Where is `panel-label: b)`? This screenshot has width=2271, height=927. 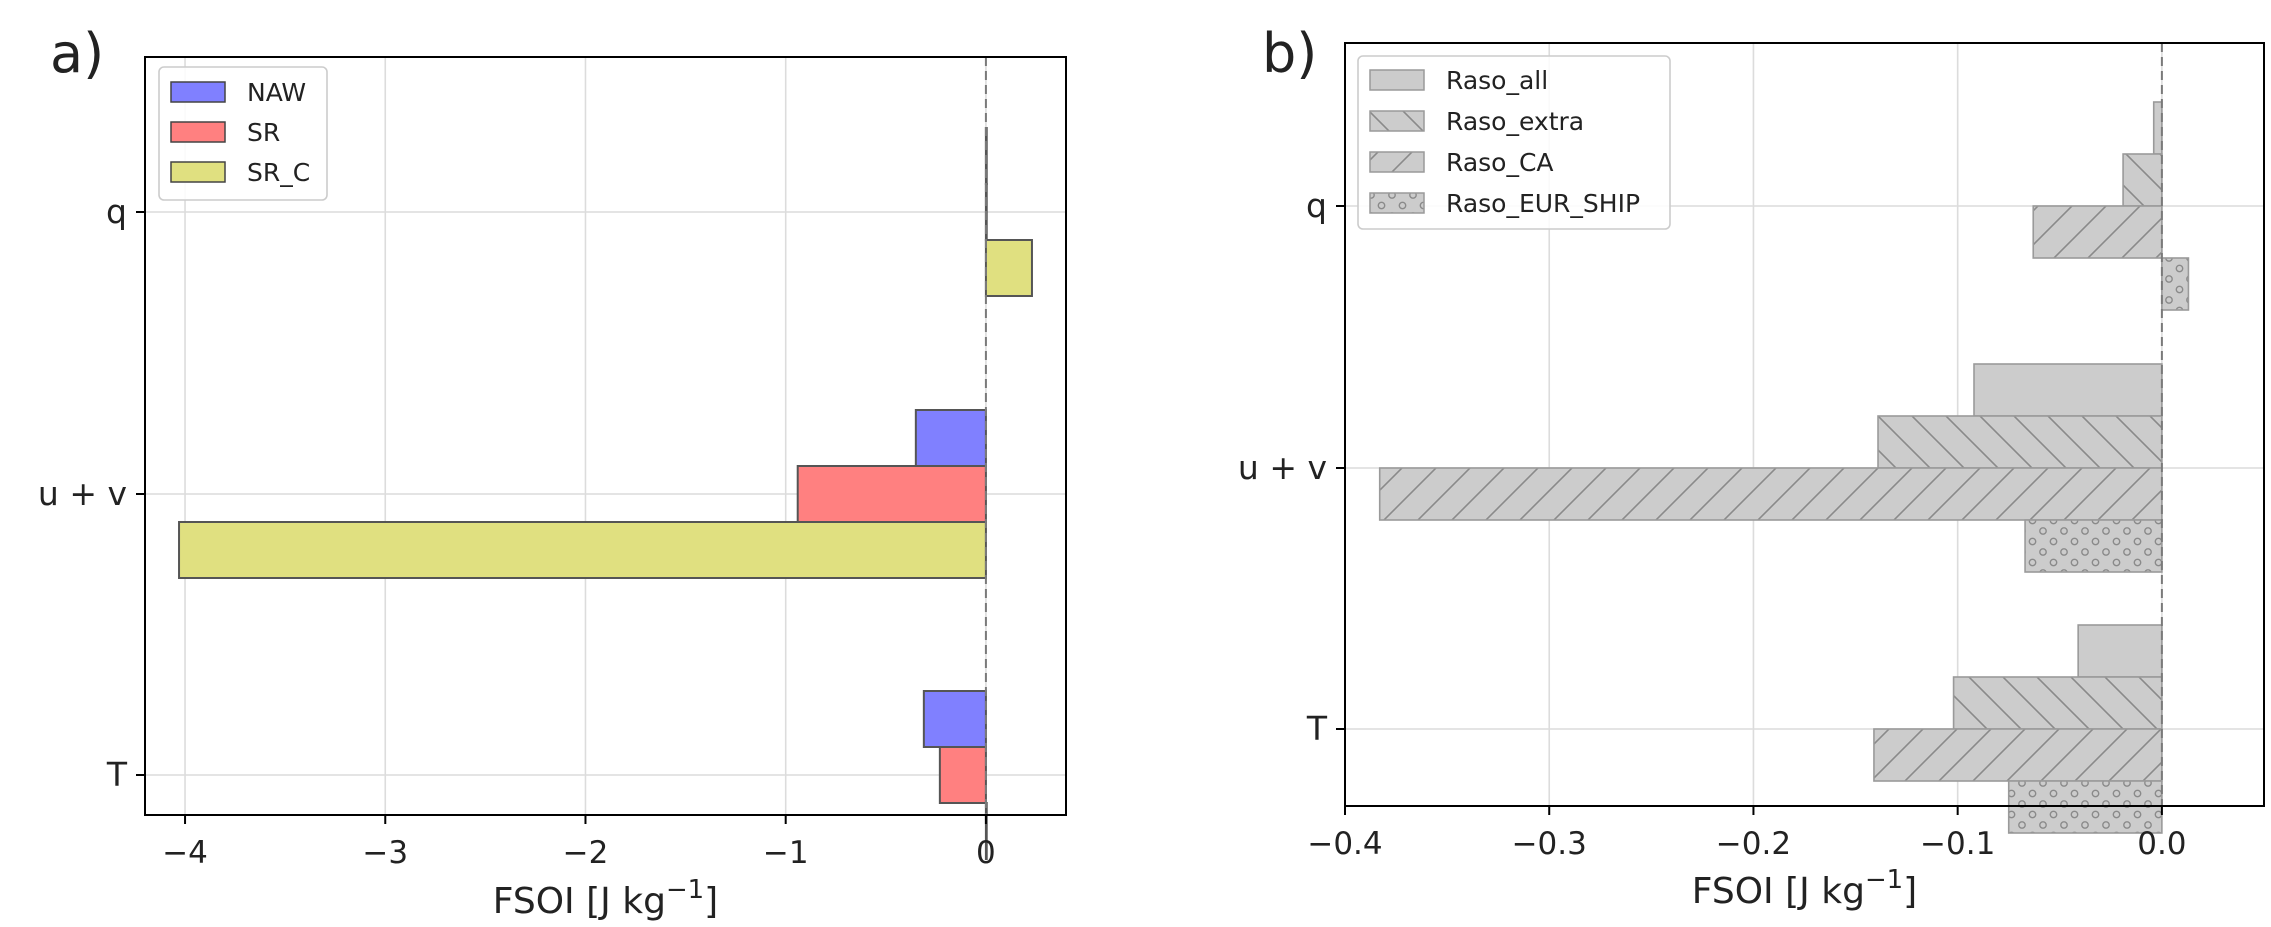
panel-label: b) is located at coordinates (1289, 53).